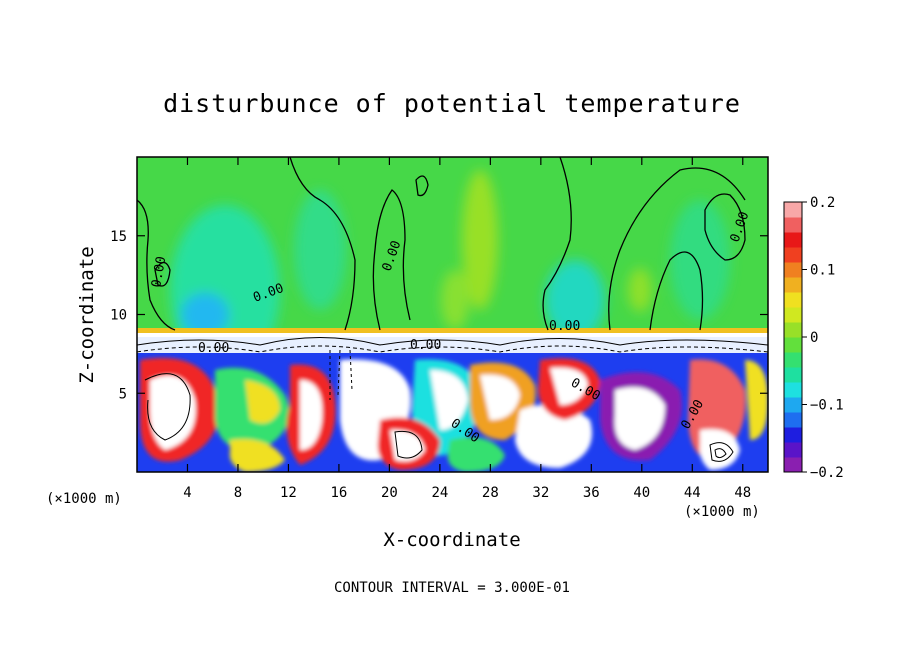 This screenshot has width=904, height=654. I want to click on contour-lines, so click(452, 399).